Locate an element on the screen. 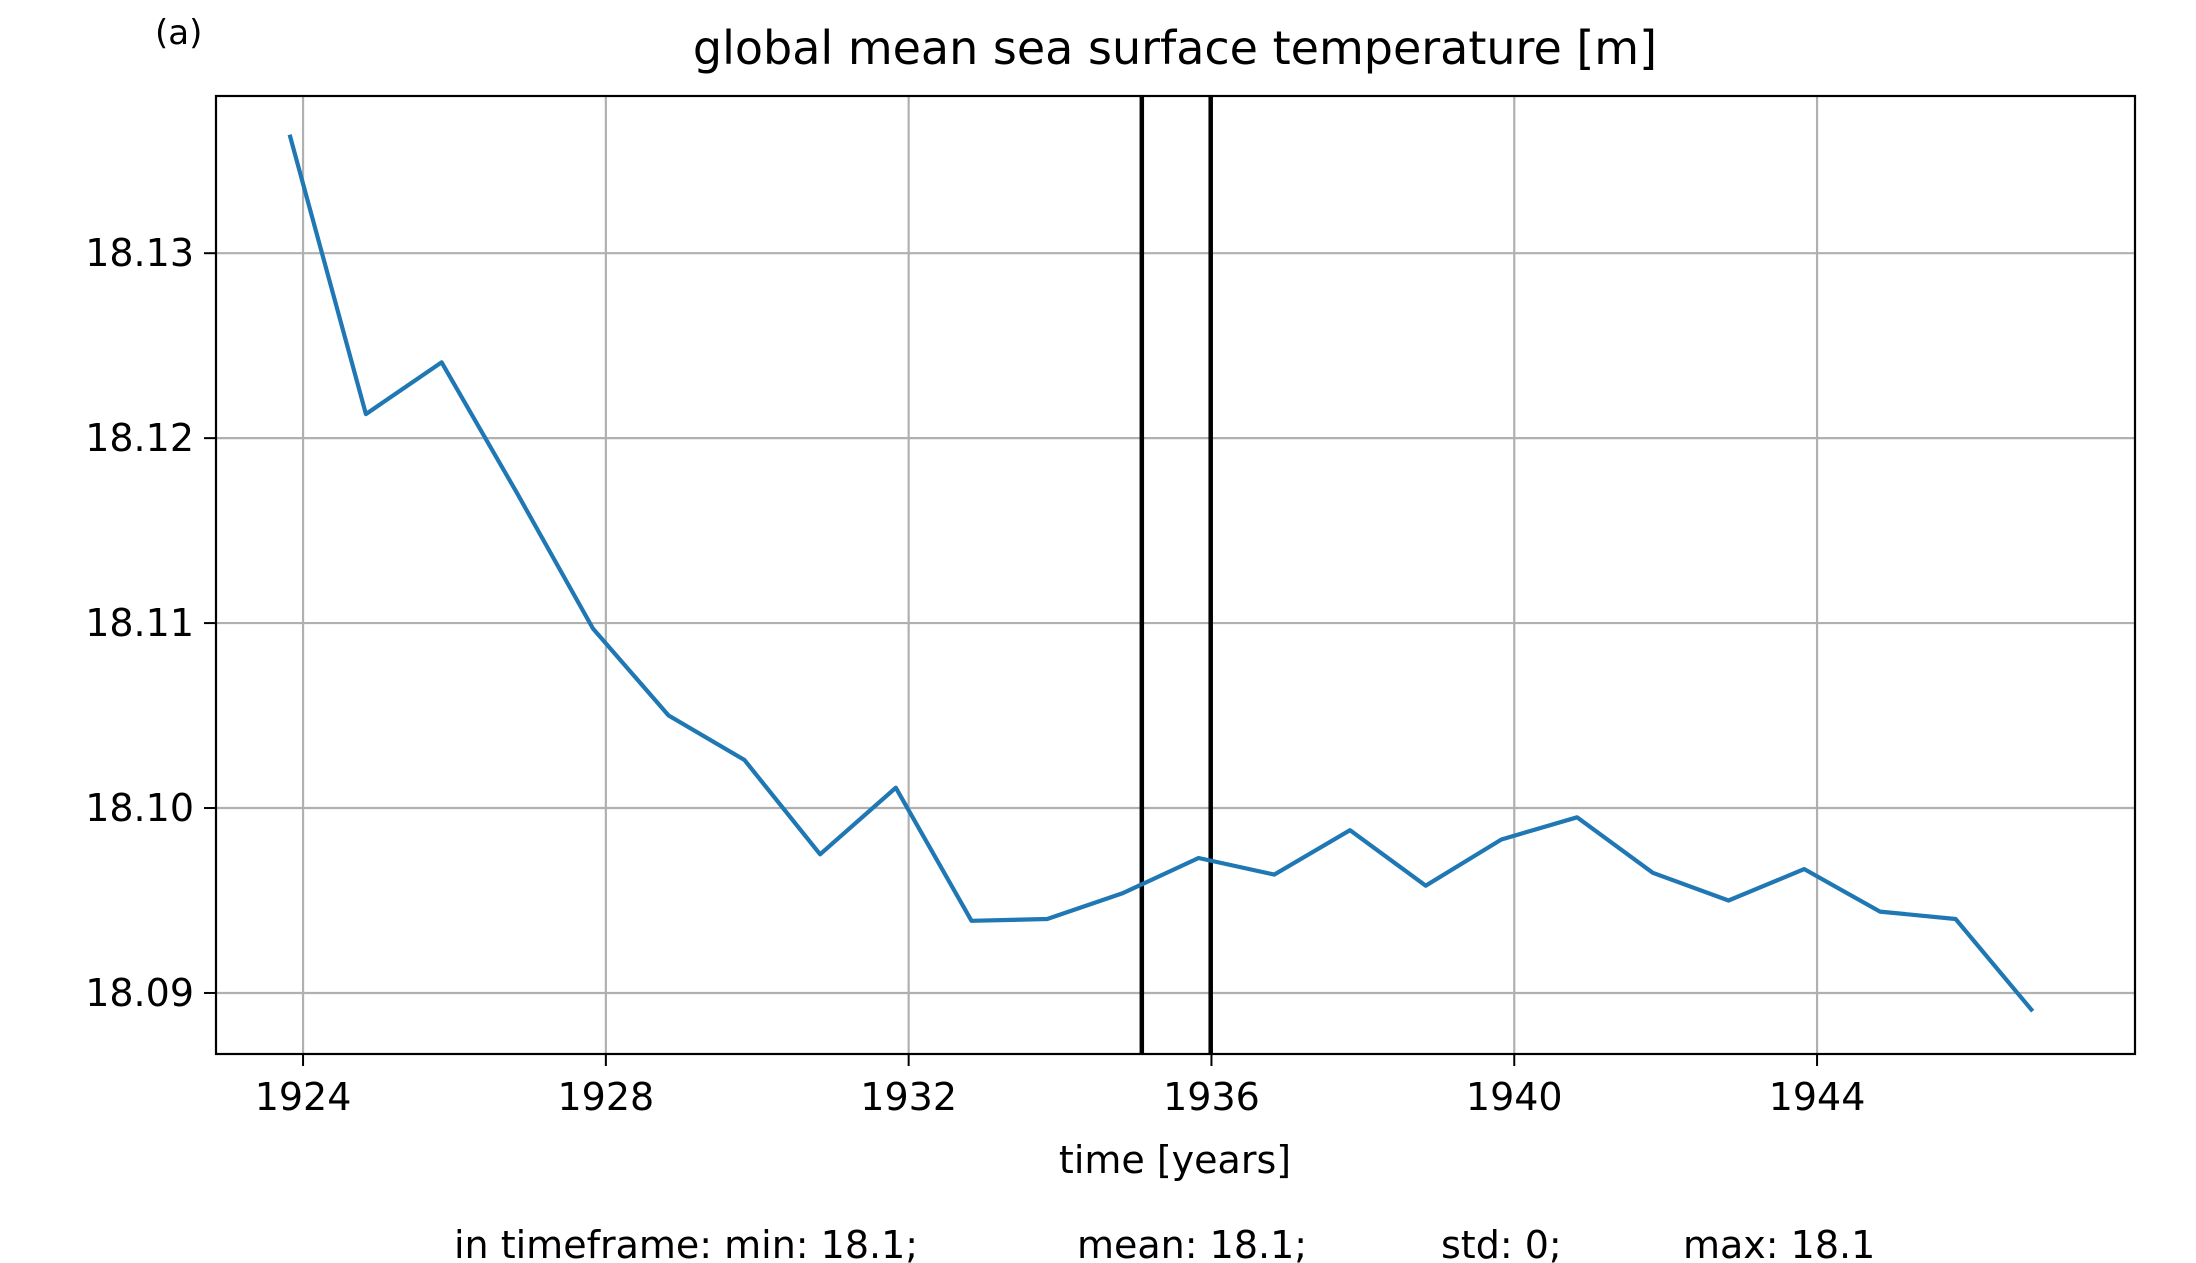 This screenshot has width=2196, height=1263. x-tick-label: 1936 is located at coordinates (1211, 1097).